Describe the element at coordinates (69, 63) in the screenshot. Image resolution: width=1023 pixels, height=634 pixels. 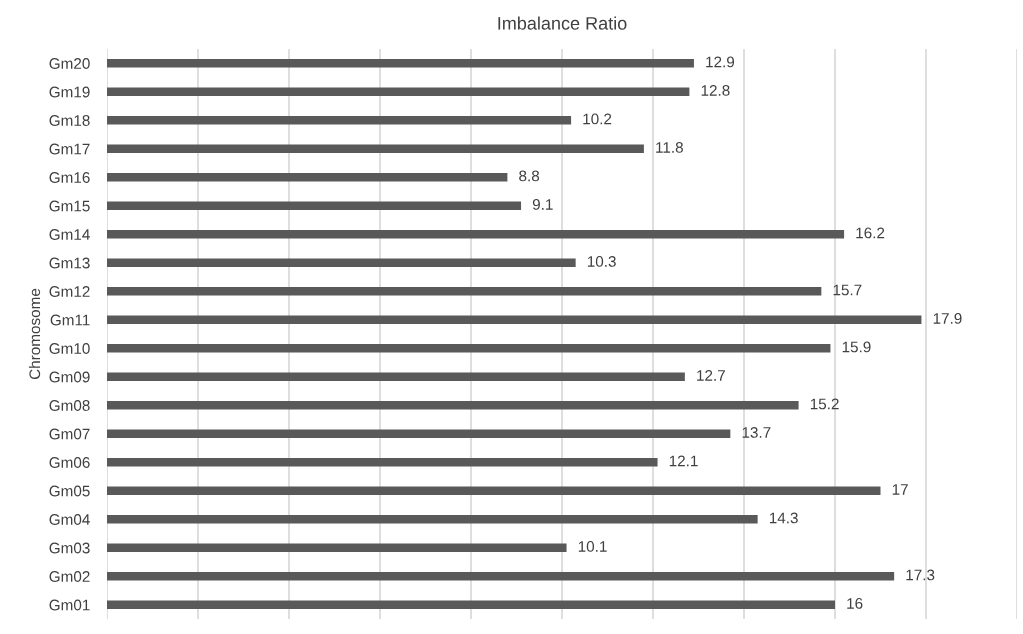
I see `y-tick-label: Gm20` at that location.